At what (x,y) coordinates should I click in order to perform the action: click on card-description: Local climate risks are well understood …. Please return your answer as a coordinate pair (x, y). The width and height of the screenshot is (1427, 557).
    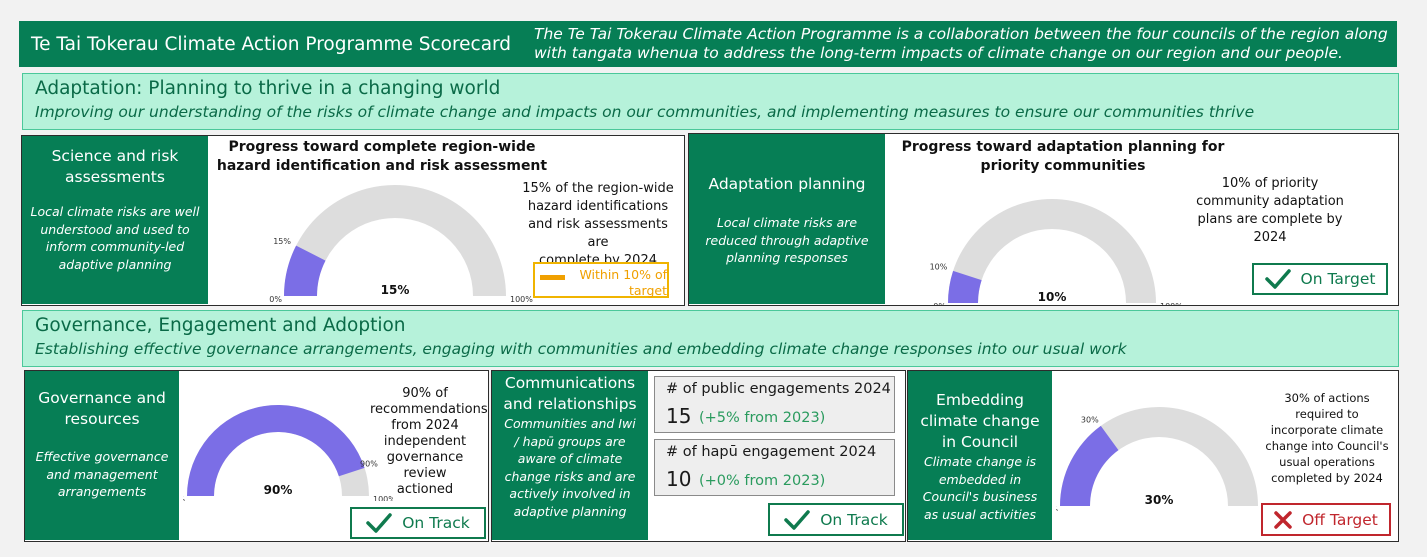
    Looking at the image, I should click on (115, 238).